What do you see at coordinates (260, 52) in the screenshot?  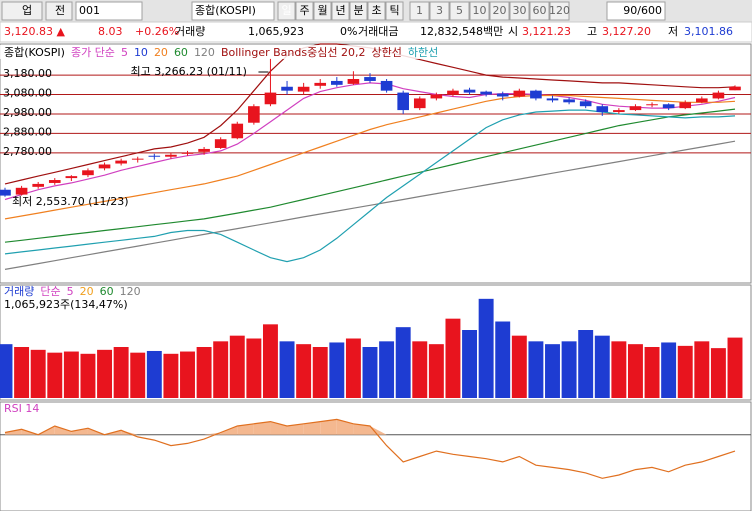 I see `legend-bg` at bounding box center [260, 52].